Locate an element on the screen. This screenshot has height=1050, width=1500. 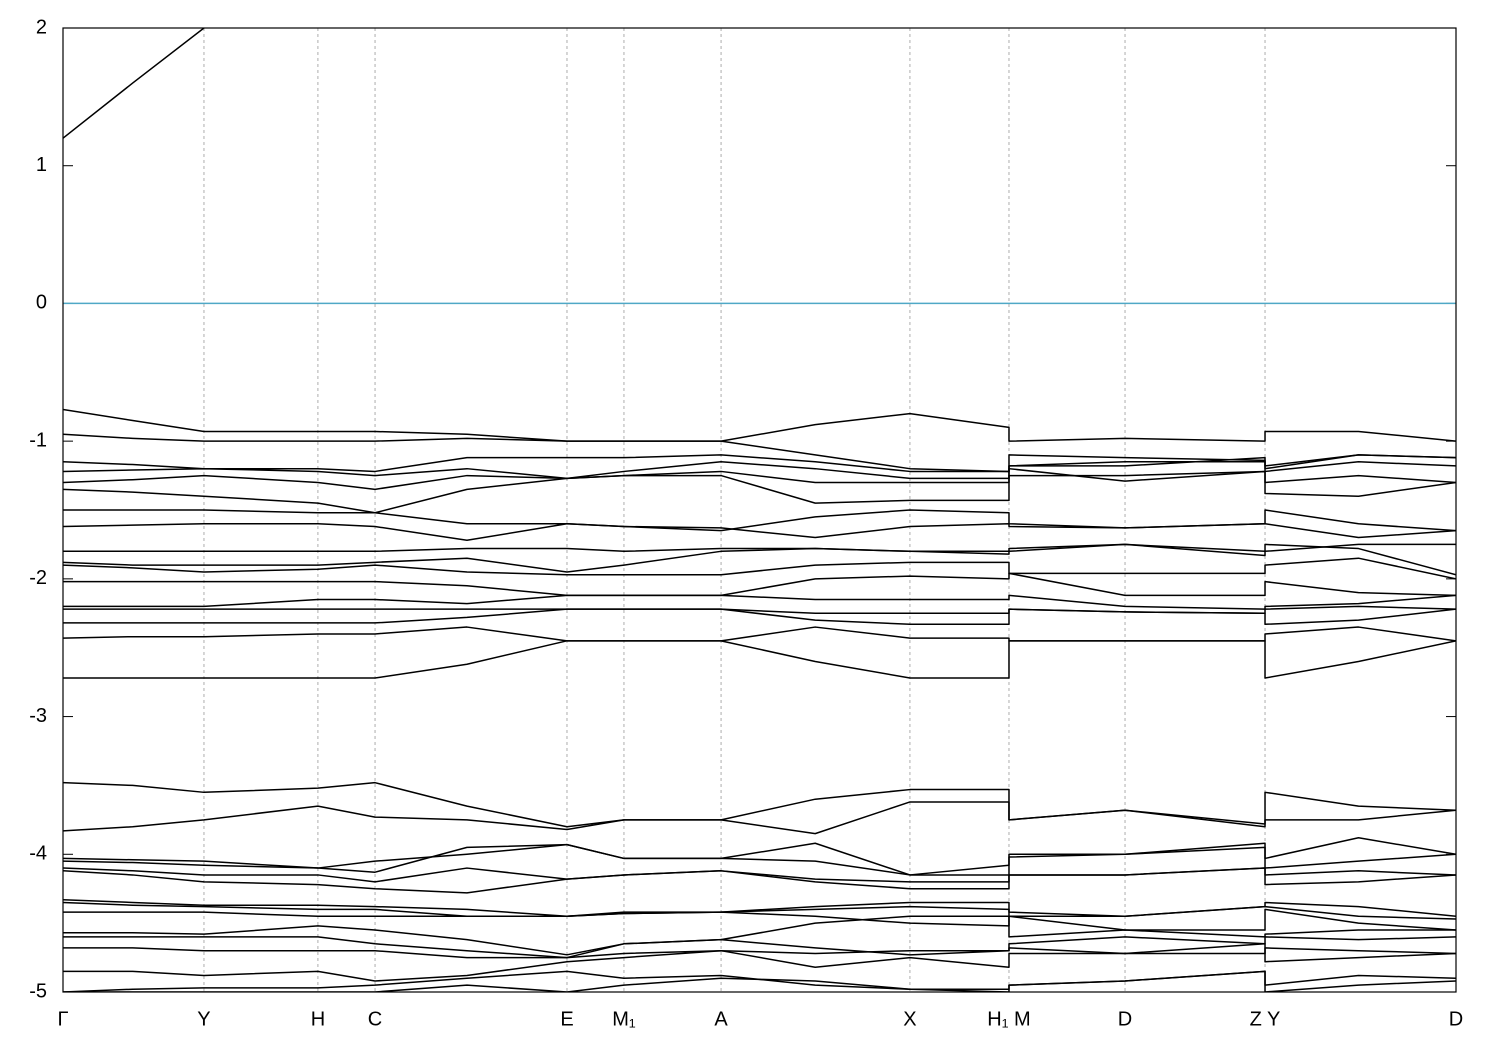
x-tick-label: H₁ M is located at coordinates (1008, 1019).